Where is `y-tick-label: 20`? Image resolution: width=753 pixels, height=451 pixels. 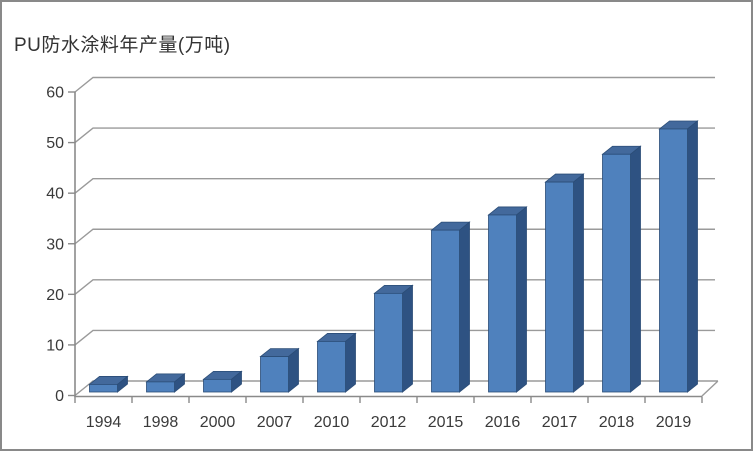
y-tick-label: 20 is located at coordinates (55, 295).